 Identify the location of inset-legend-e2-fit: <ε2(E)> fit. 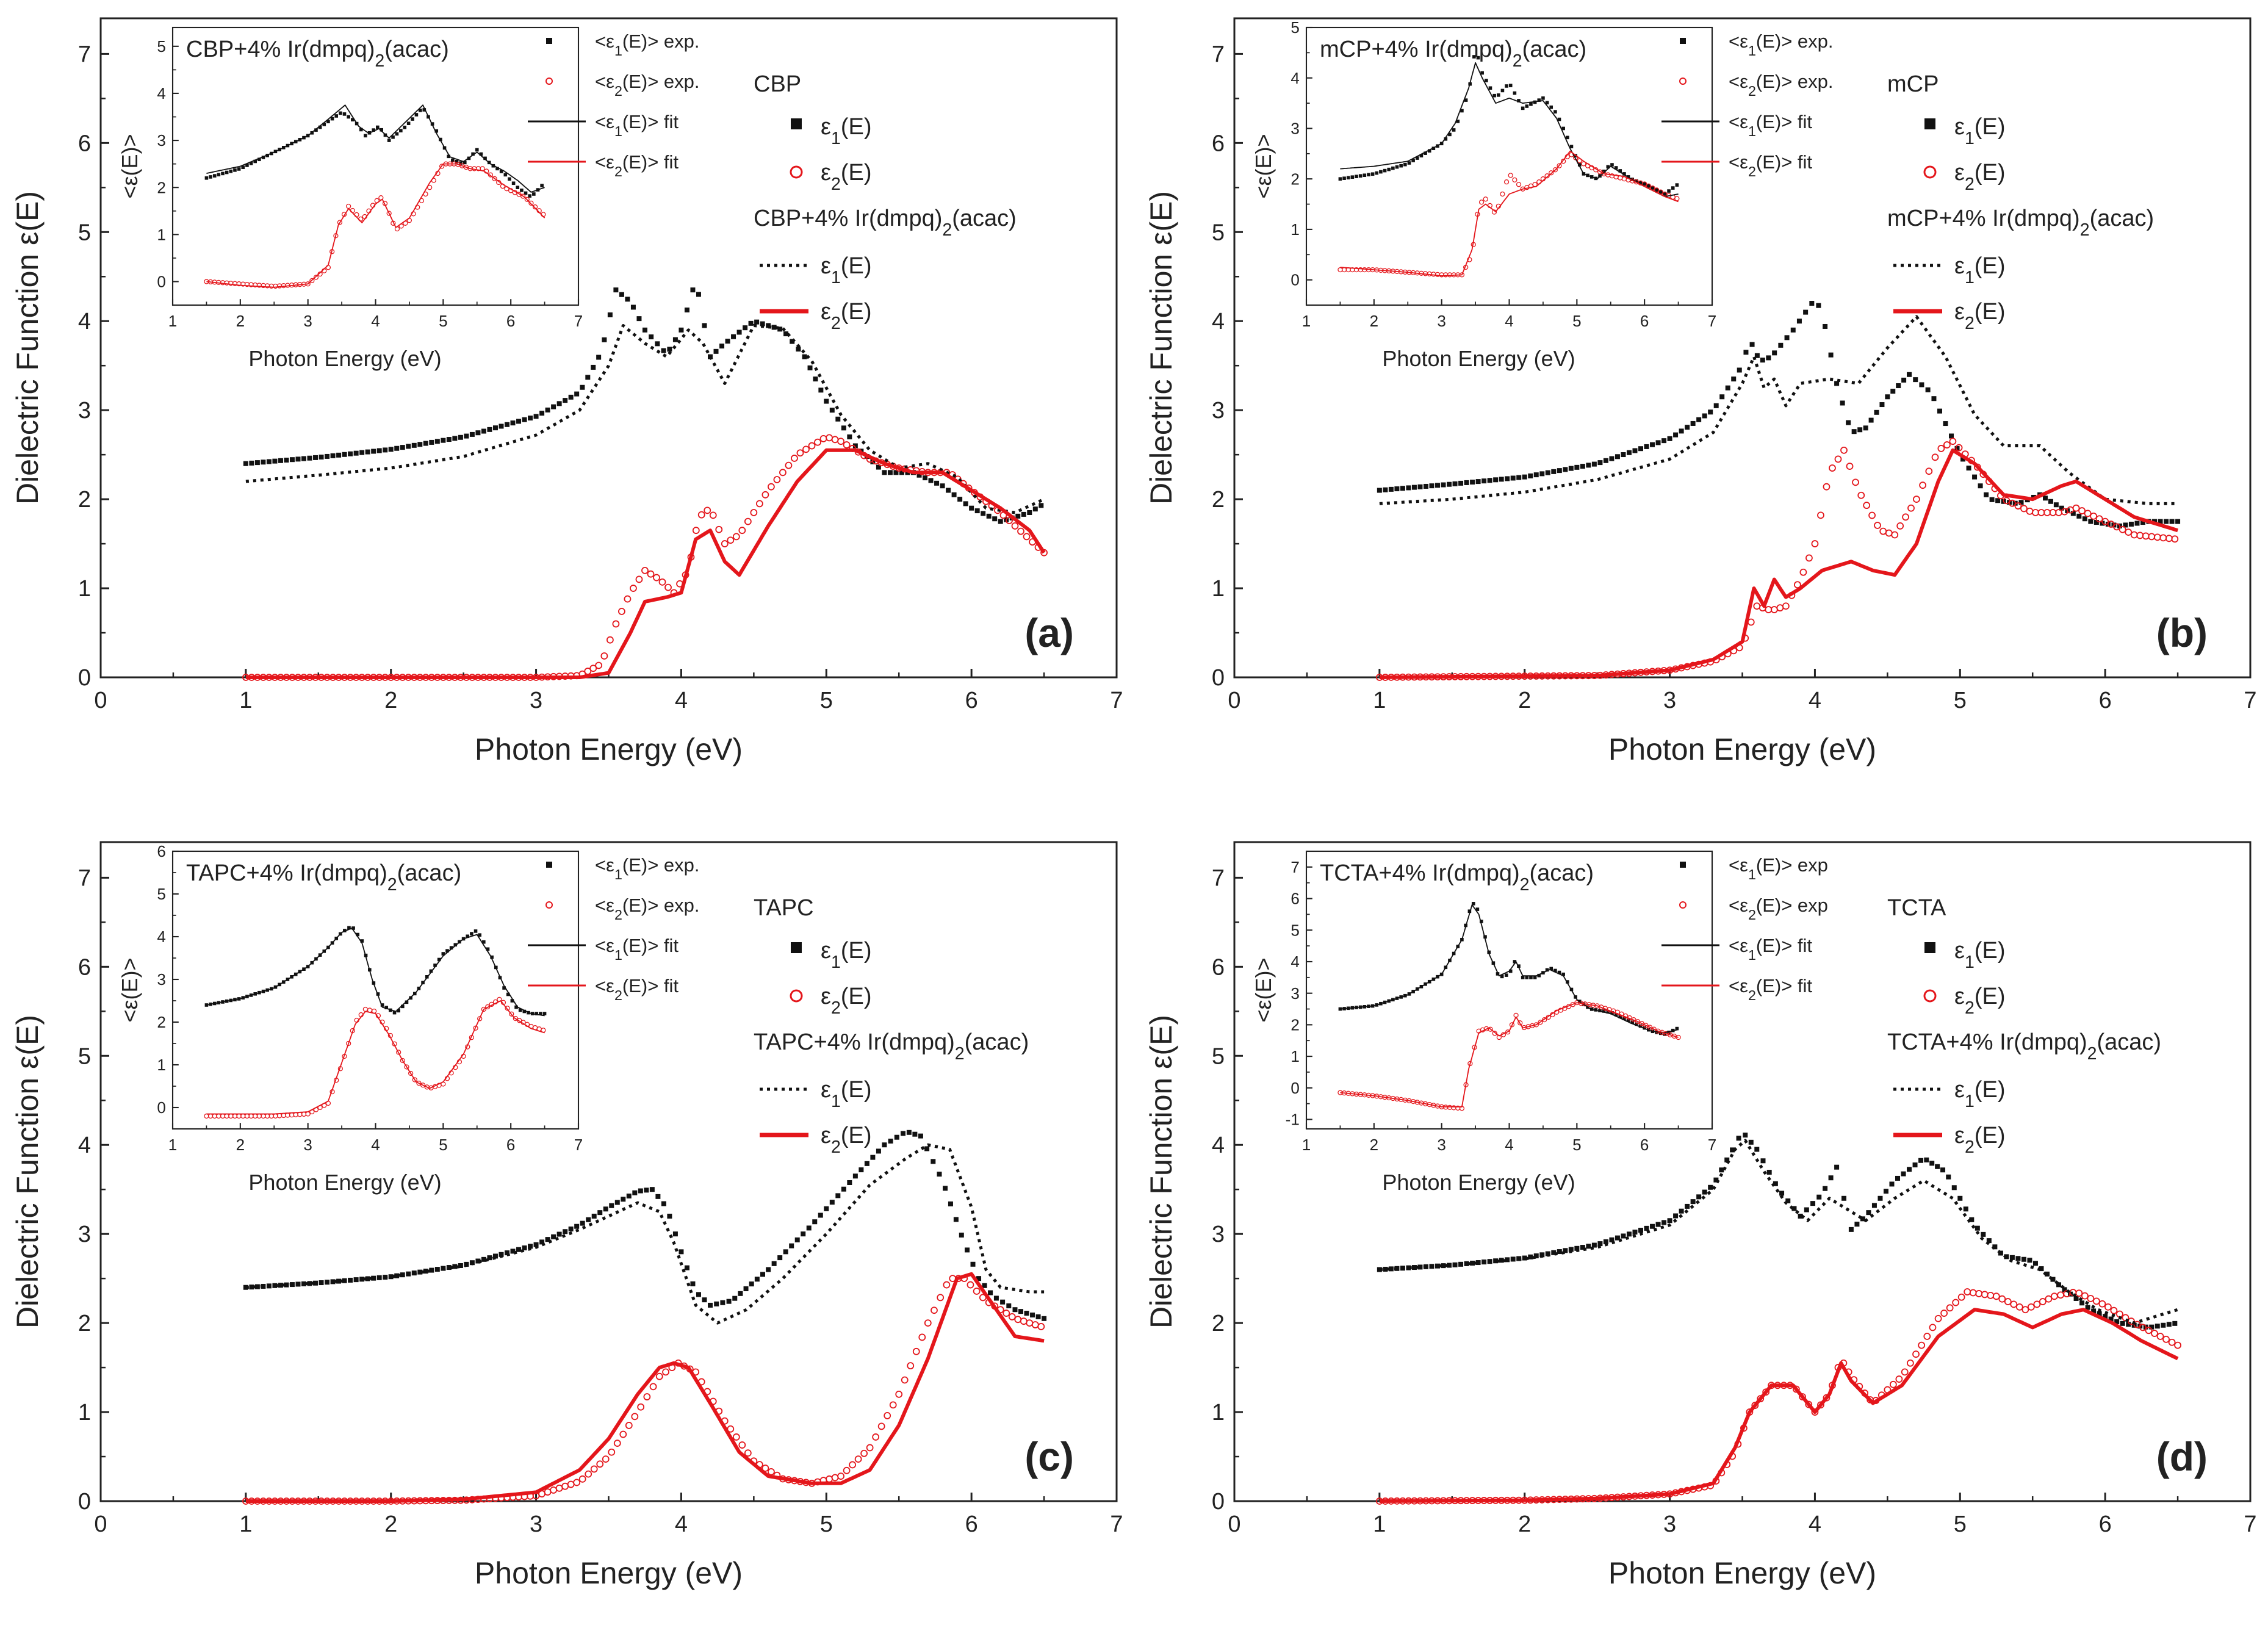
(1771, 165).